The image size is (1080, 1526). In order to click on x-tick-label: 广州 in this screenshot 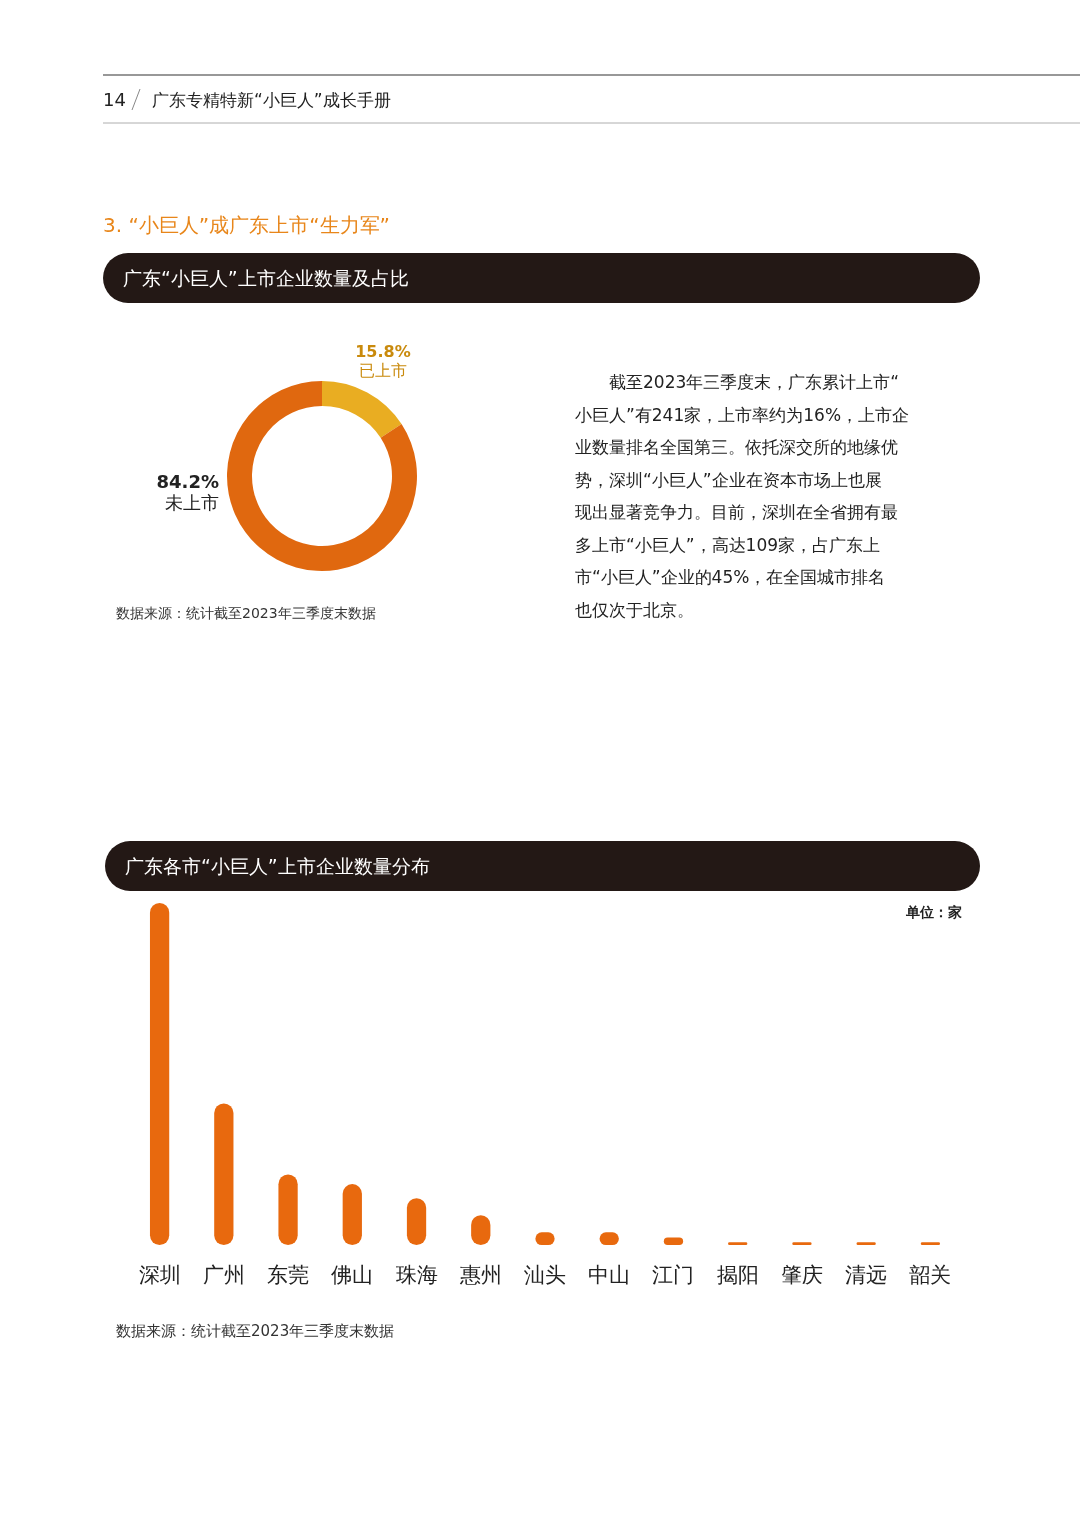, I will do `click(223, 1275)`.